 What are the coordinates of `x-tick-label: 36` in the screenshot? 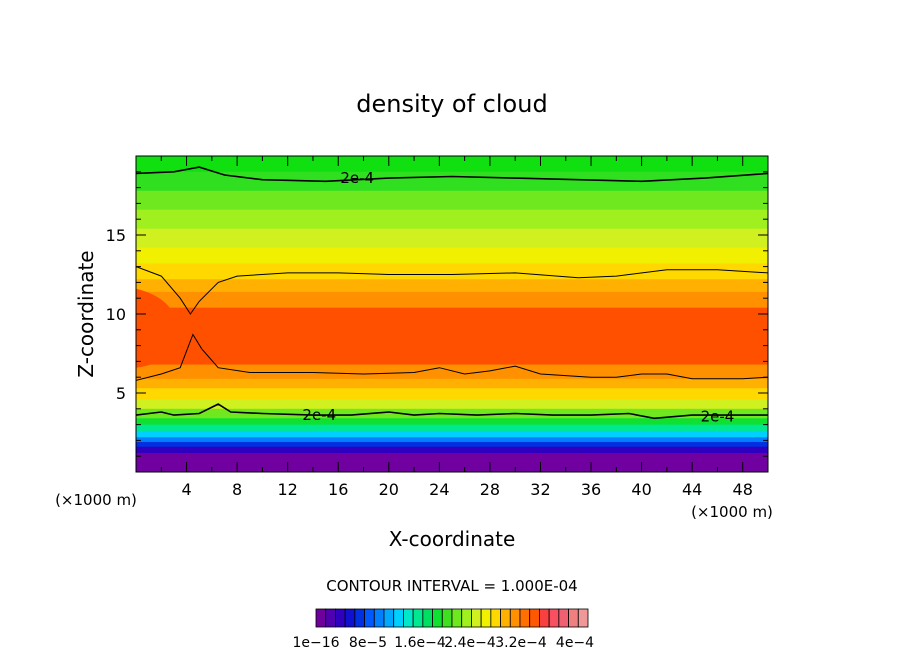 It's located at (591, 489).